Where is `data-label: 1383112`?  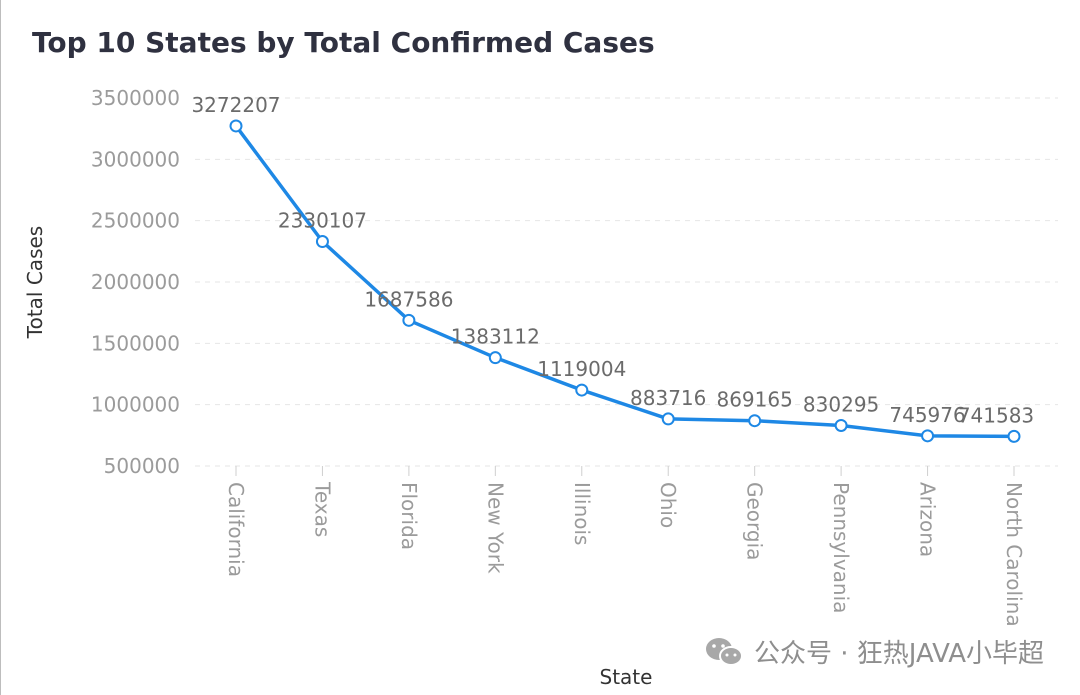
data-label: 1383112 is located at coordinates (495, 337).